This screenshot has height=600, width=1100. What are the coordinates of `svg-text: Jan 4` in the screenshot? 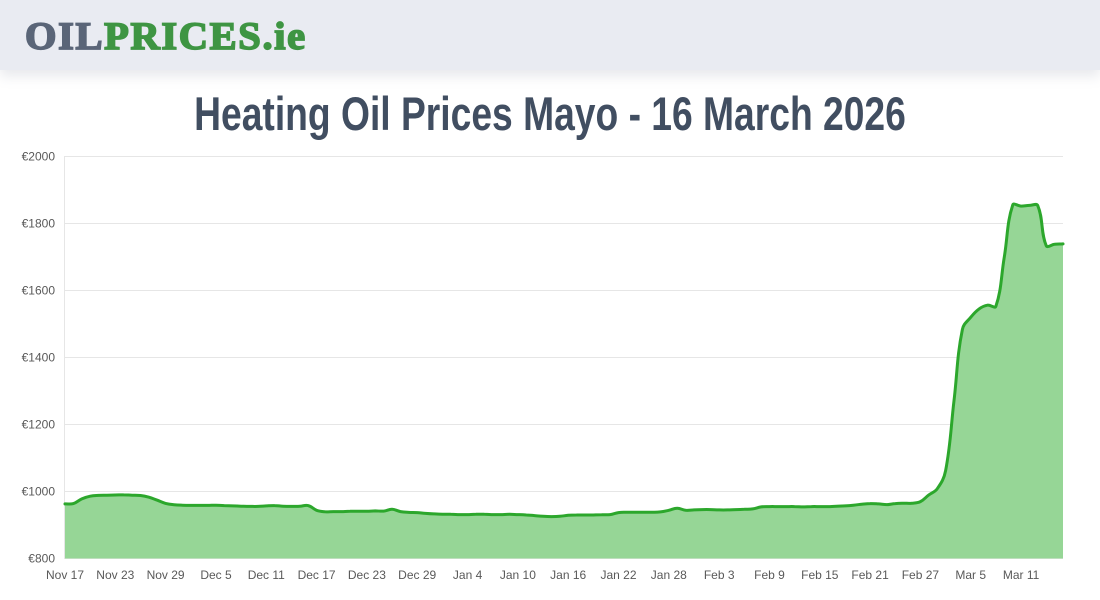 It's located at (468, 575).